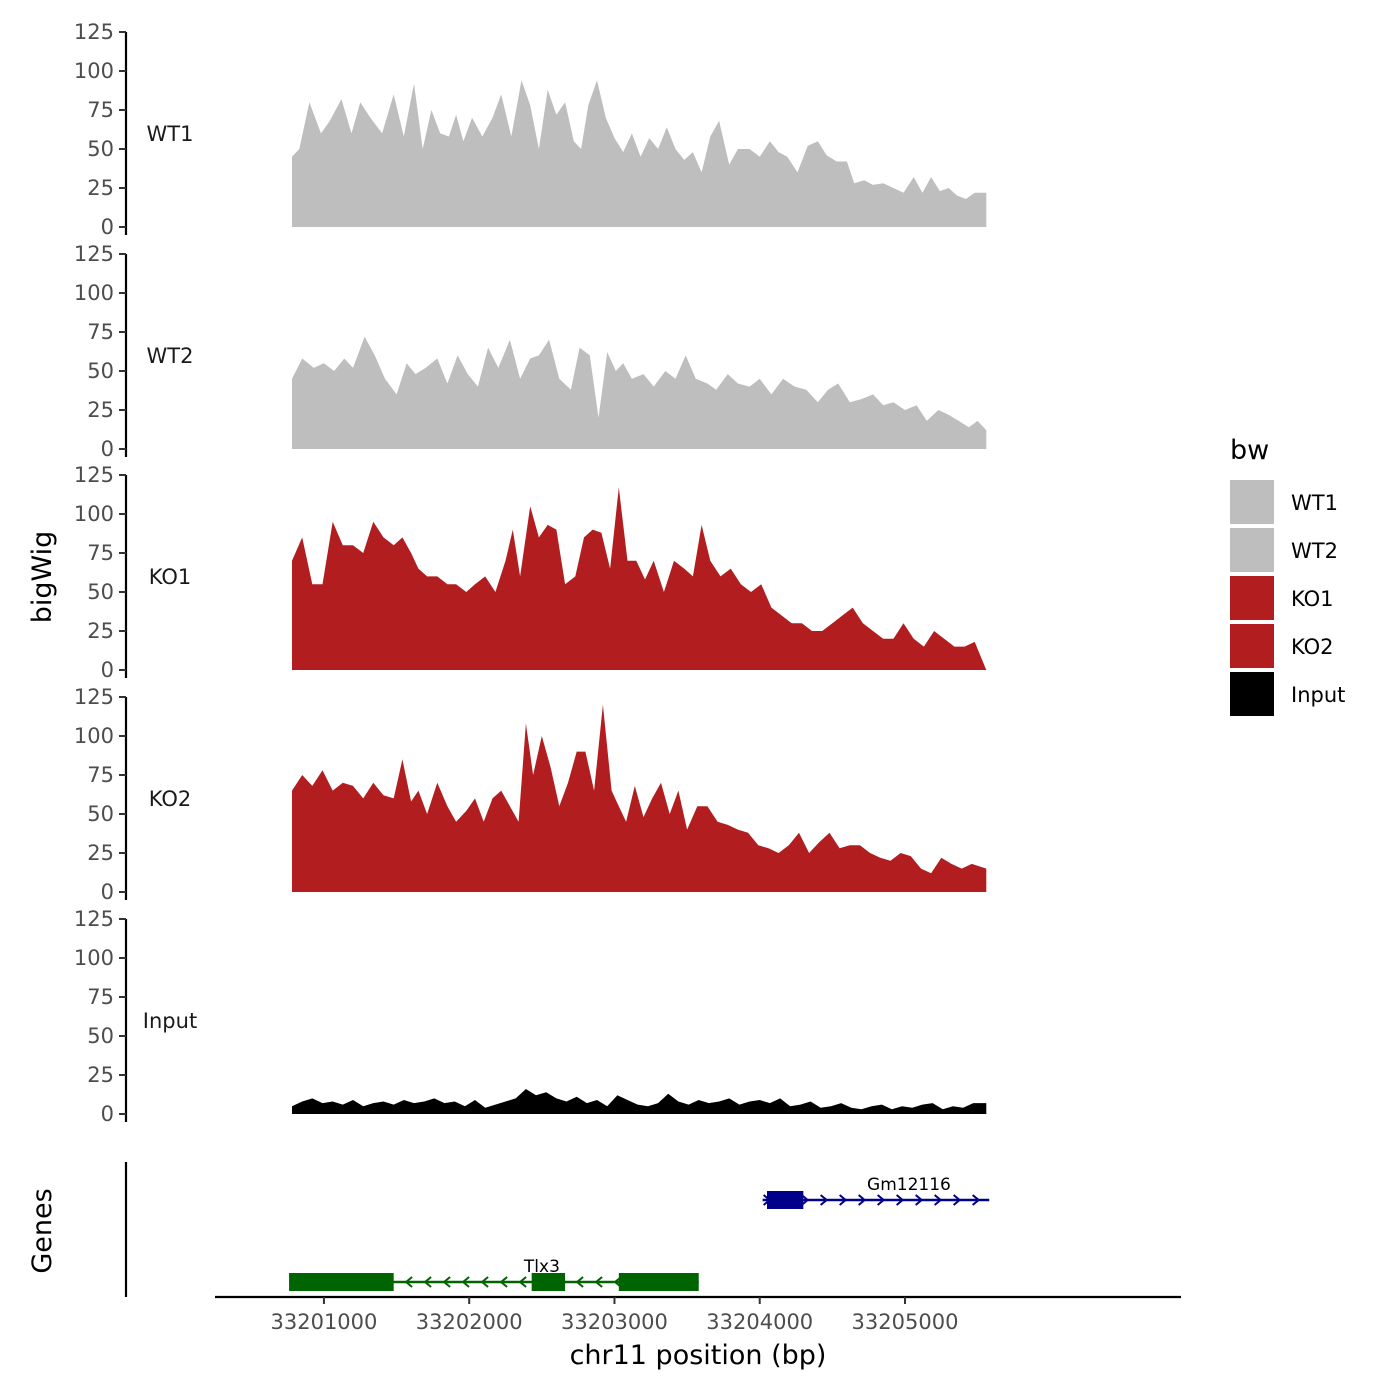 The image size is (1400, 1400). Describe the element at coordinates (494, 1274) in the screenshot. I see `gene-tlx3: Tlx3` at that location.